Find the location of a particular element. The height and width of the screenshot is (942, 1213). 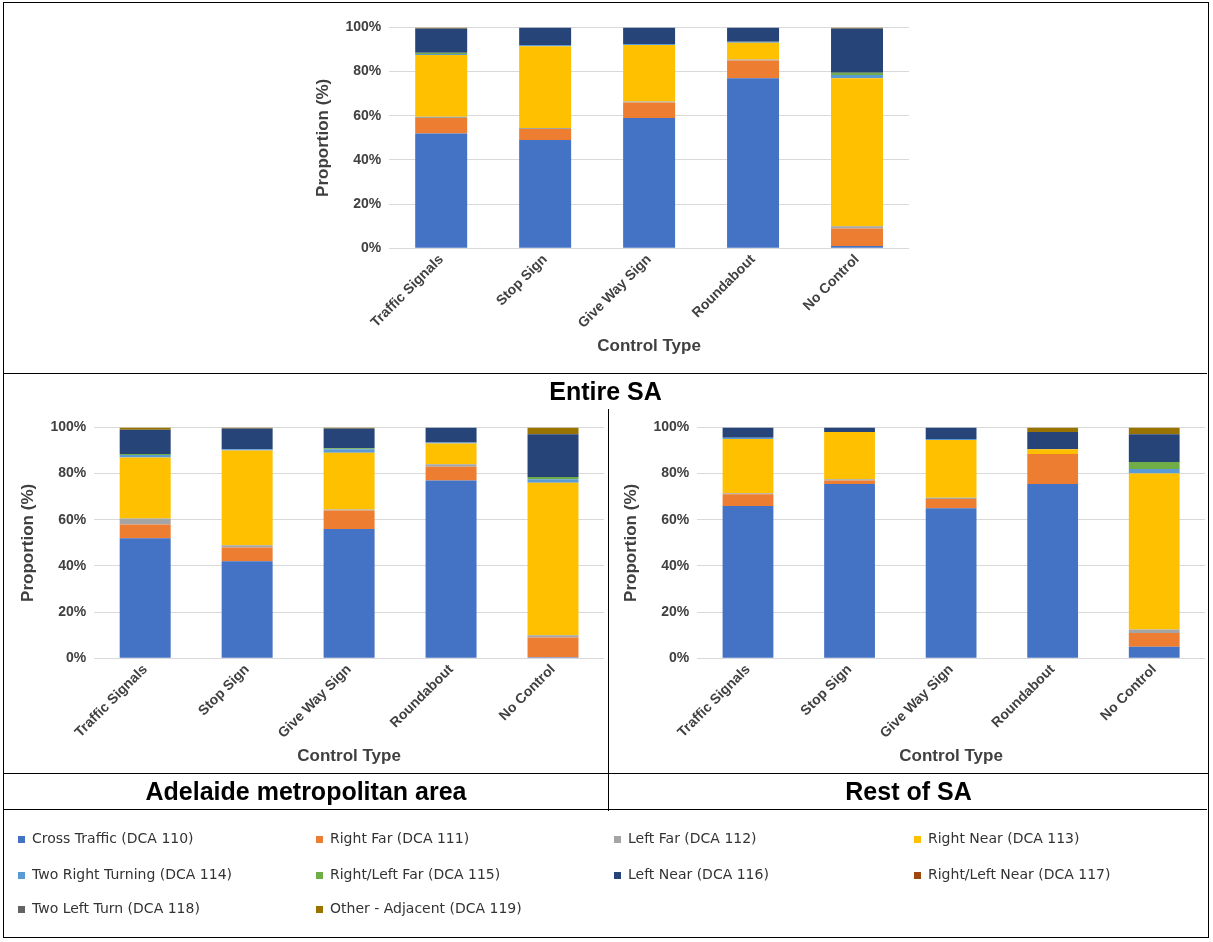

text: Entire SA is located at coordinates (605, 391).